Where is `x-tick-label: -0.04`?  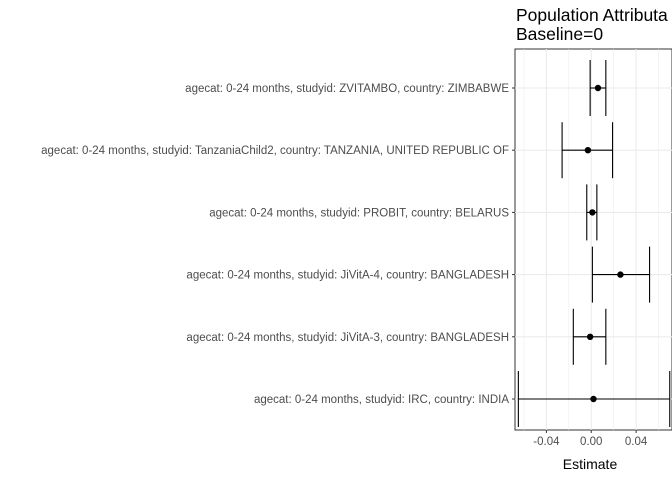 x-tick-label: -0.04 is located at coordinates (546, 442).